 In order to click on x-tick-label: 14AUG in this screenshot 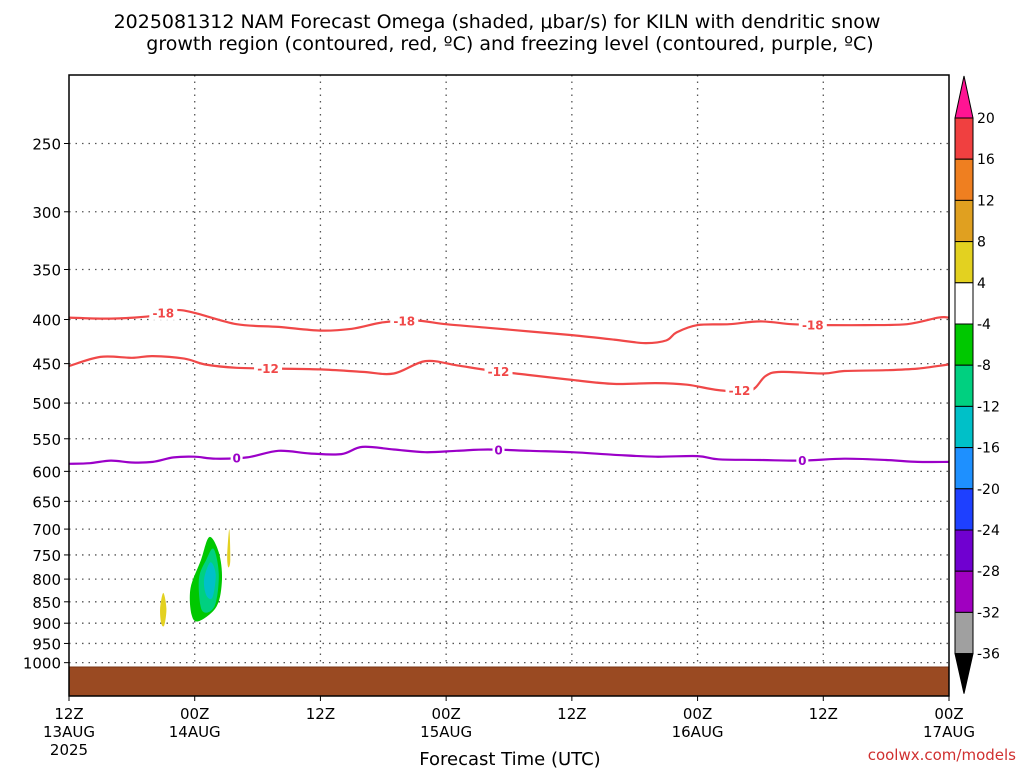, I will do `click(195, 732)`.